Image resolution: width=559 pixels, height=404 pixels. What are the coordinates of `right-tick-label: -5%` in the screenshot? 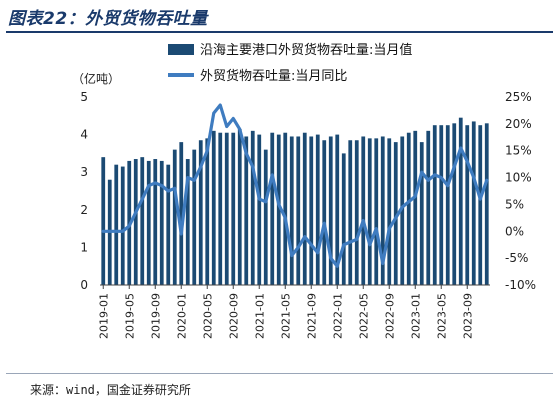 It's located at (516, 258).